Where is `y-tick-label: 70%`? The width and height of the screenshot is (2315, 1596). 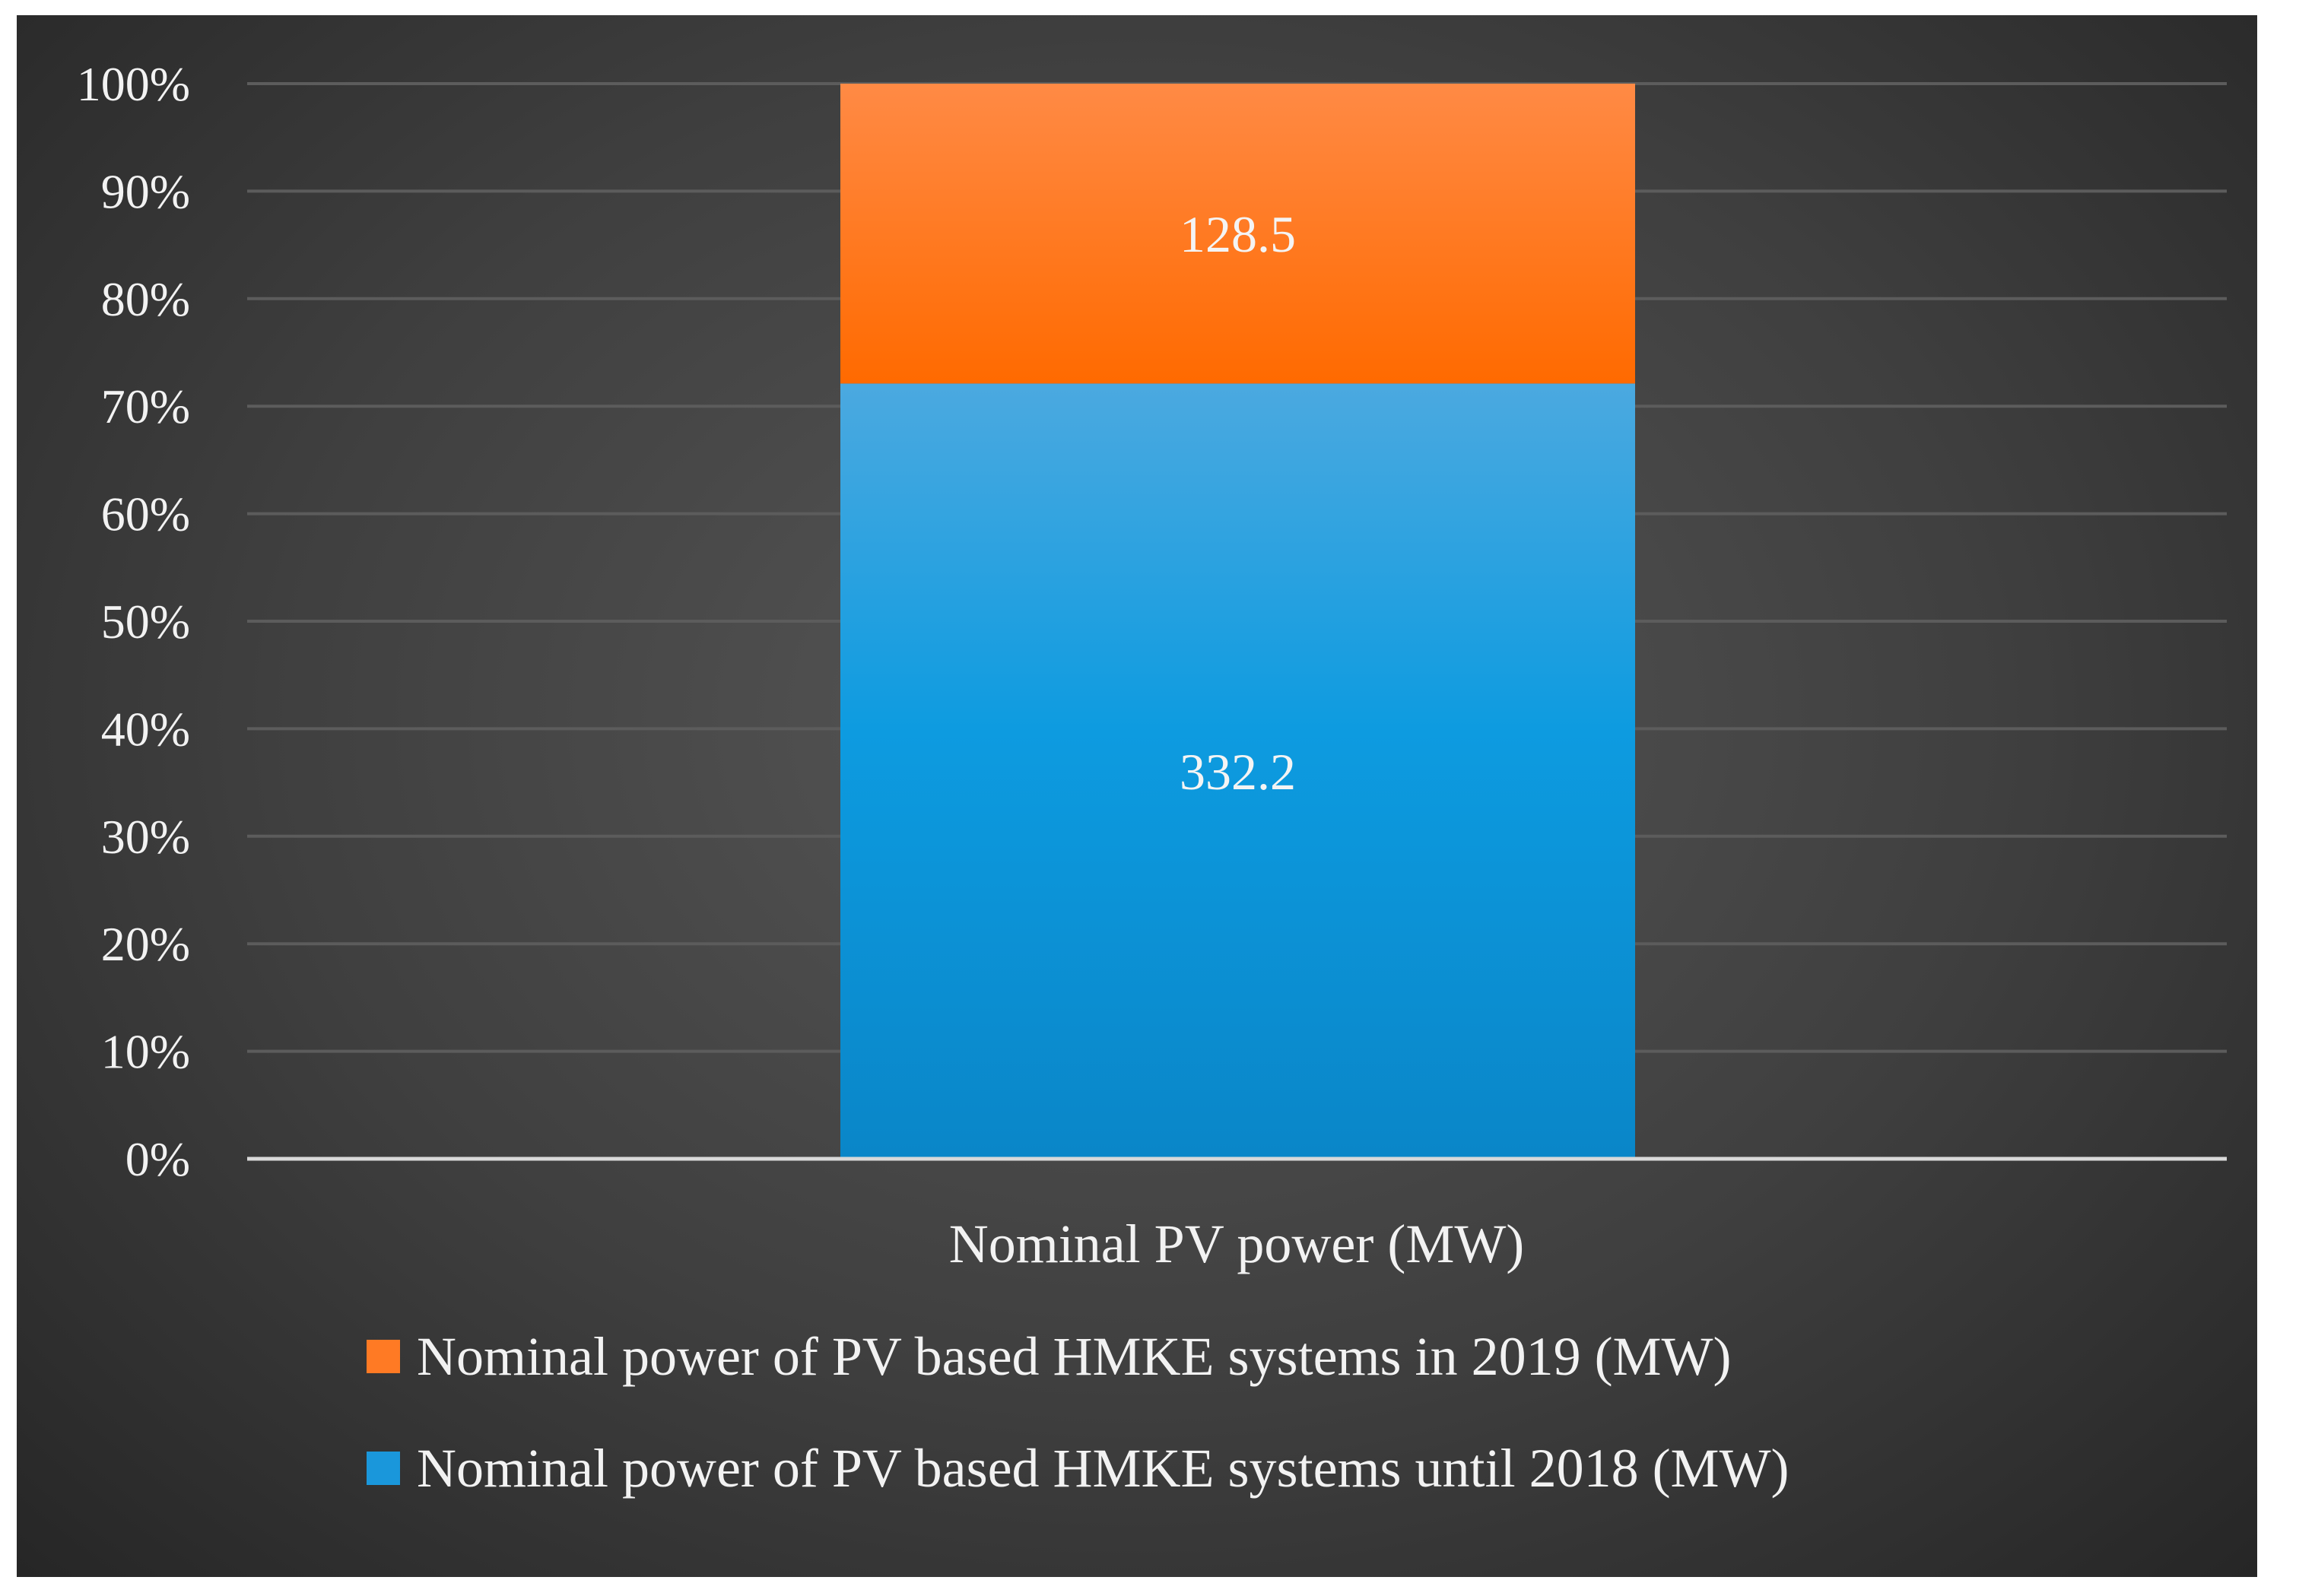 y-tick-label: 70% is located at coordinates (145, 406).